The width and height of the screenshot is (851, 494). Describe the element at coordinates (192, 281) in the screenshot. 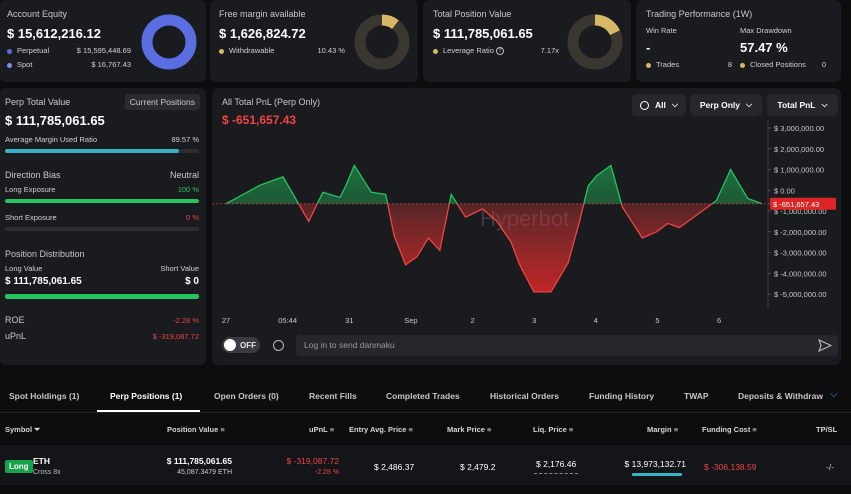

I see `short-value: $ 0` at that location.